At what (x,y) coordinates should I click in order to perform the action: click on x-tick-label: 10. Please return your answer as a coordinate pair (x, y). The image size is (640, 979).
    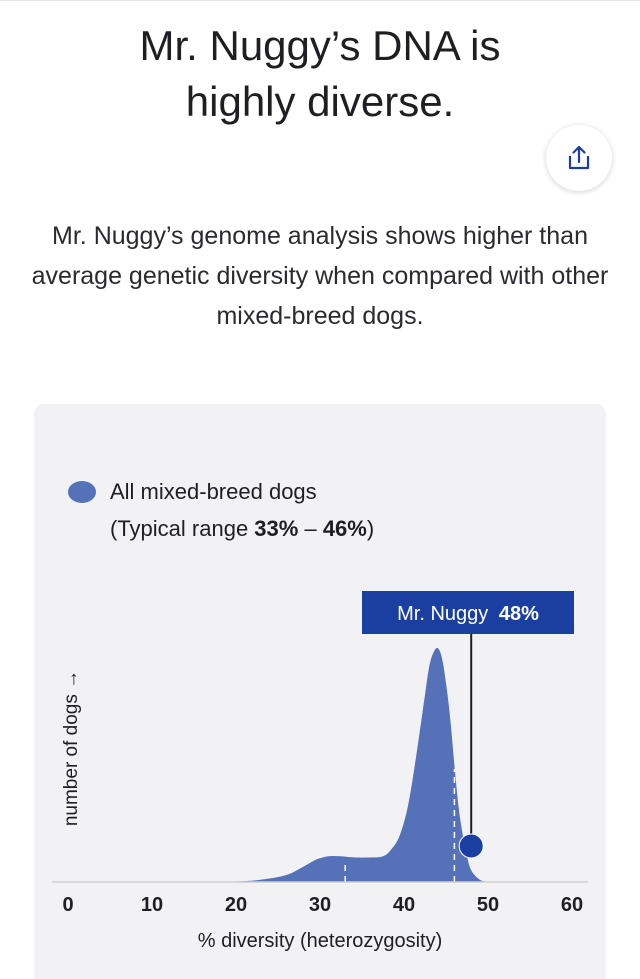
    Looking at the image, I should click on (152, 905).